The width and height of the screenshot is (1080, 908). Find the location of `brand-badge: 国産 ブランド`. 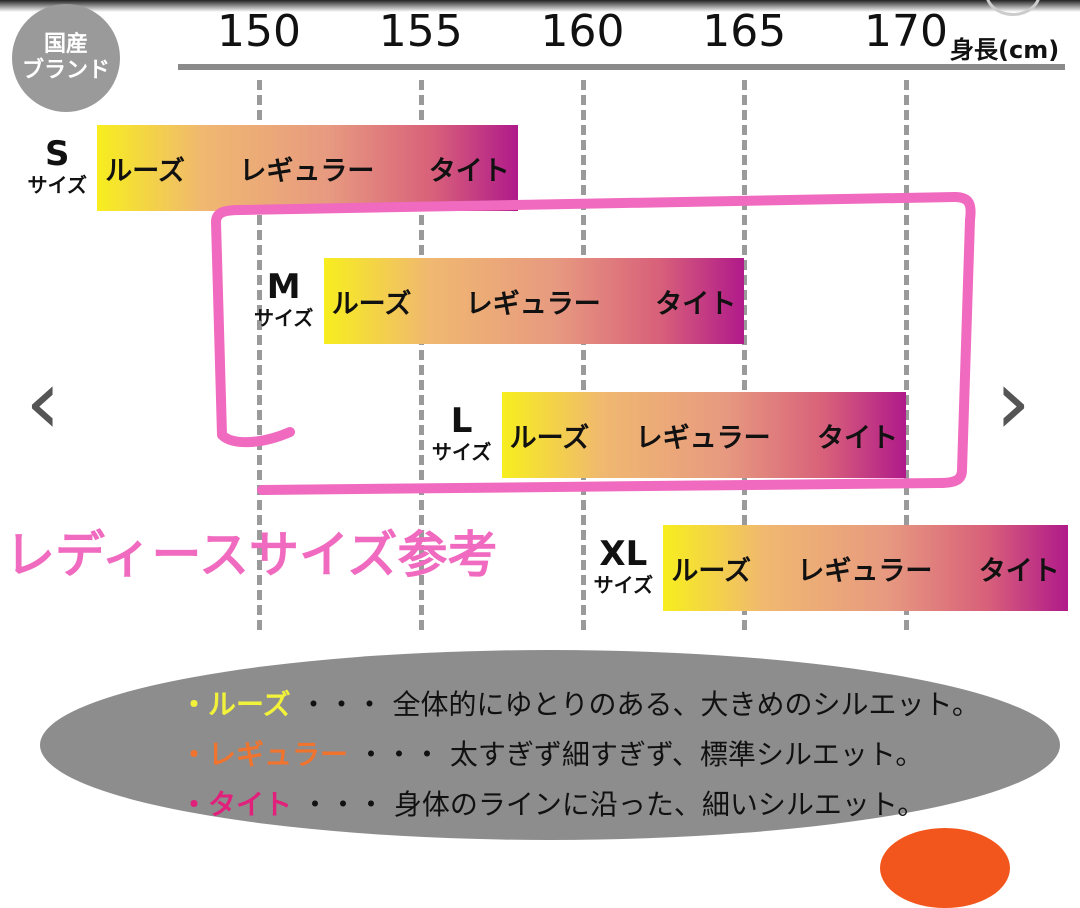

brand-badge: 国産 ブランド is located at coordinates (66, 58).